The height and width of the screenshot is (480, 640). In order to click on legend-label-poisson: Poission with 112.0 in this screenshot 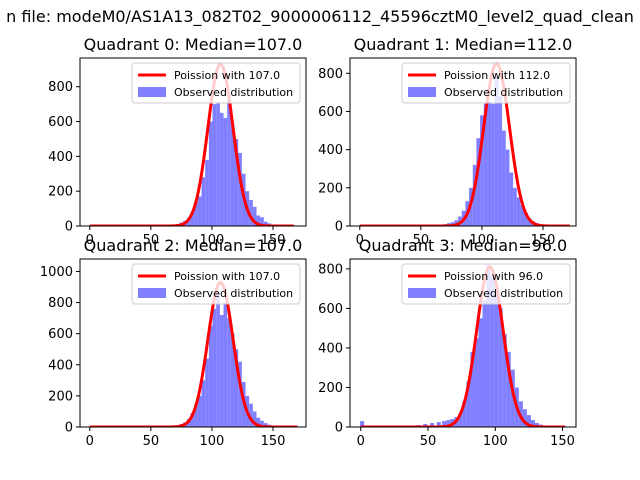, I will do `click(497, 75)`.